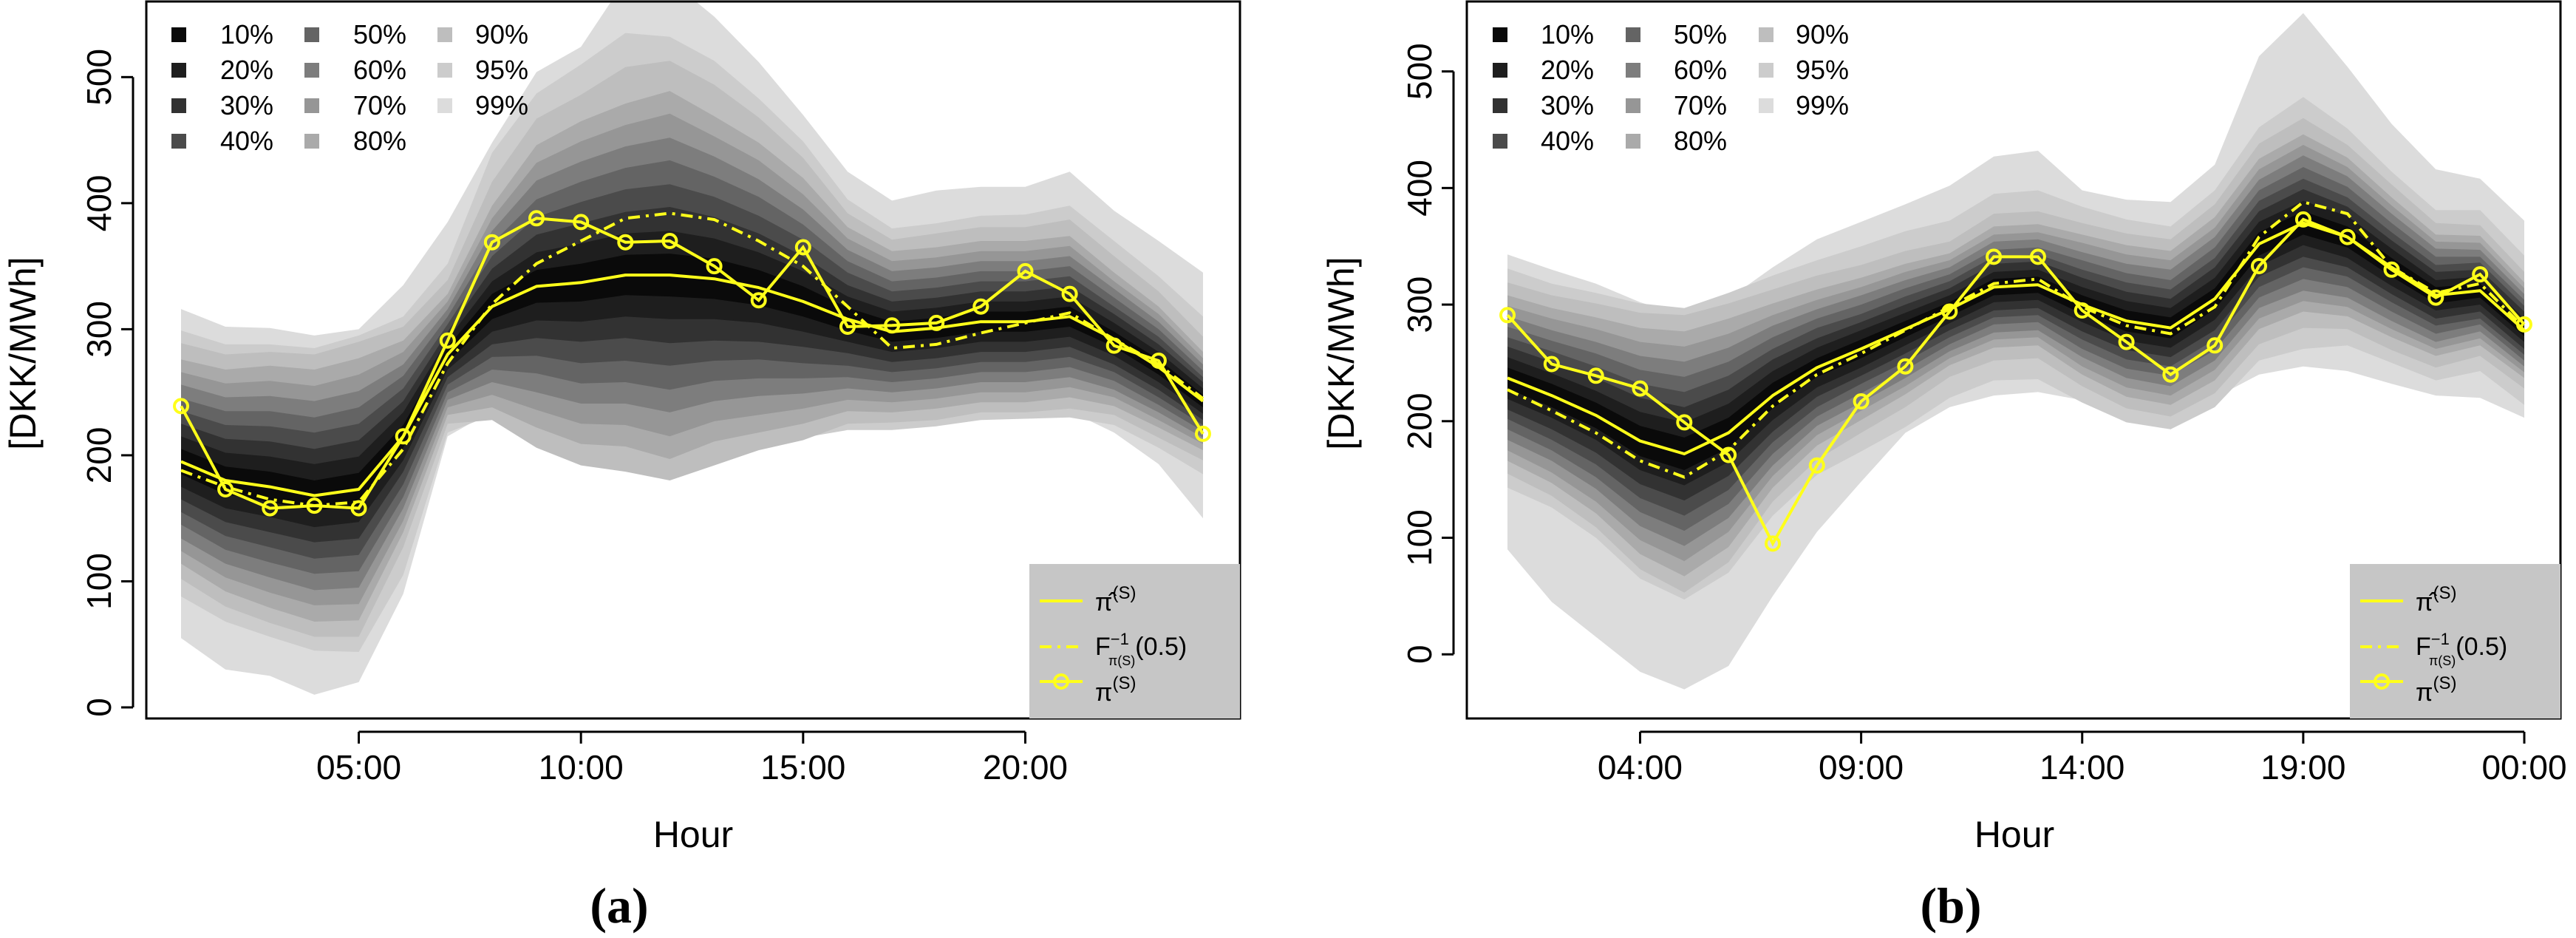 The height and width of the screenshot is (938, 2576). I want to click on a-legend-label-point-forecast: π̂(S), so click(1115, 599).